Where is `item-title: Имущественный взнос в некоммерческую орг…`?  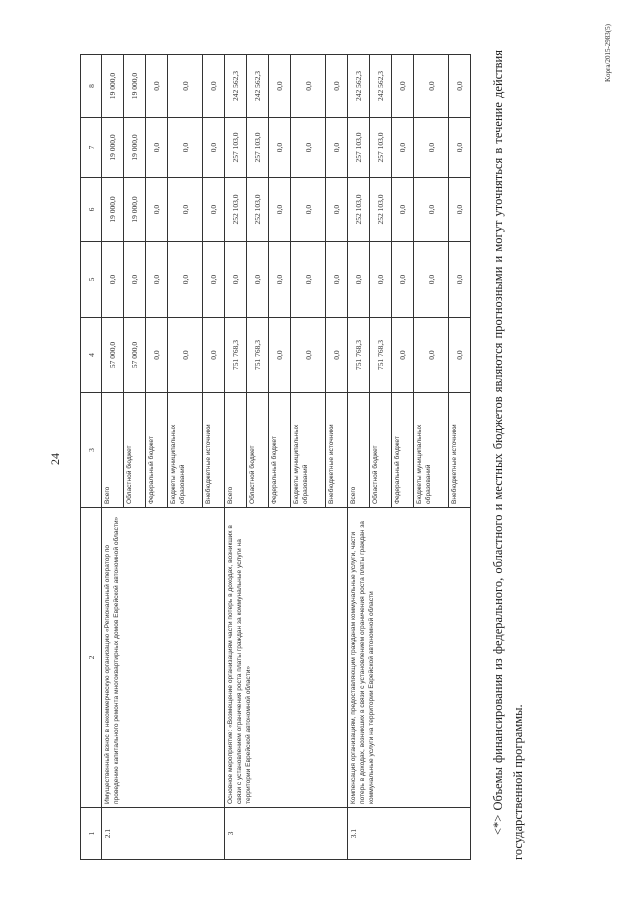 item-title: Имущественный взнос в некоммерческую орг… is located at coordinates (163, 657).